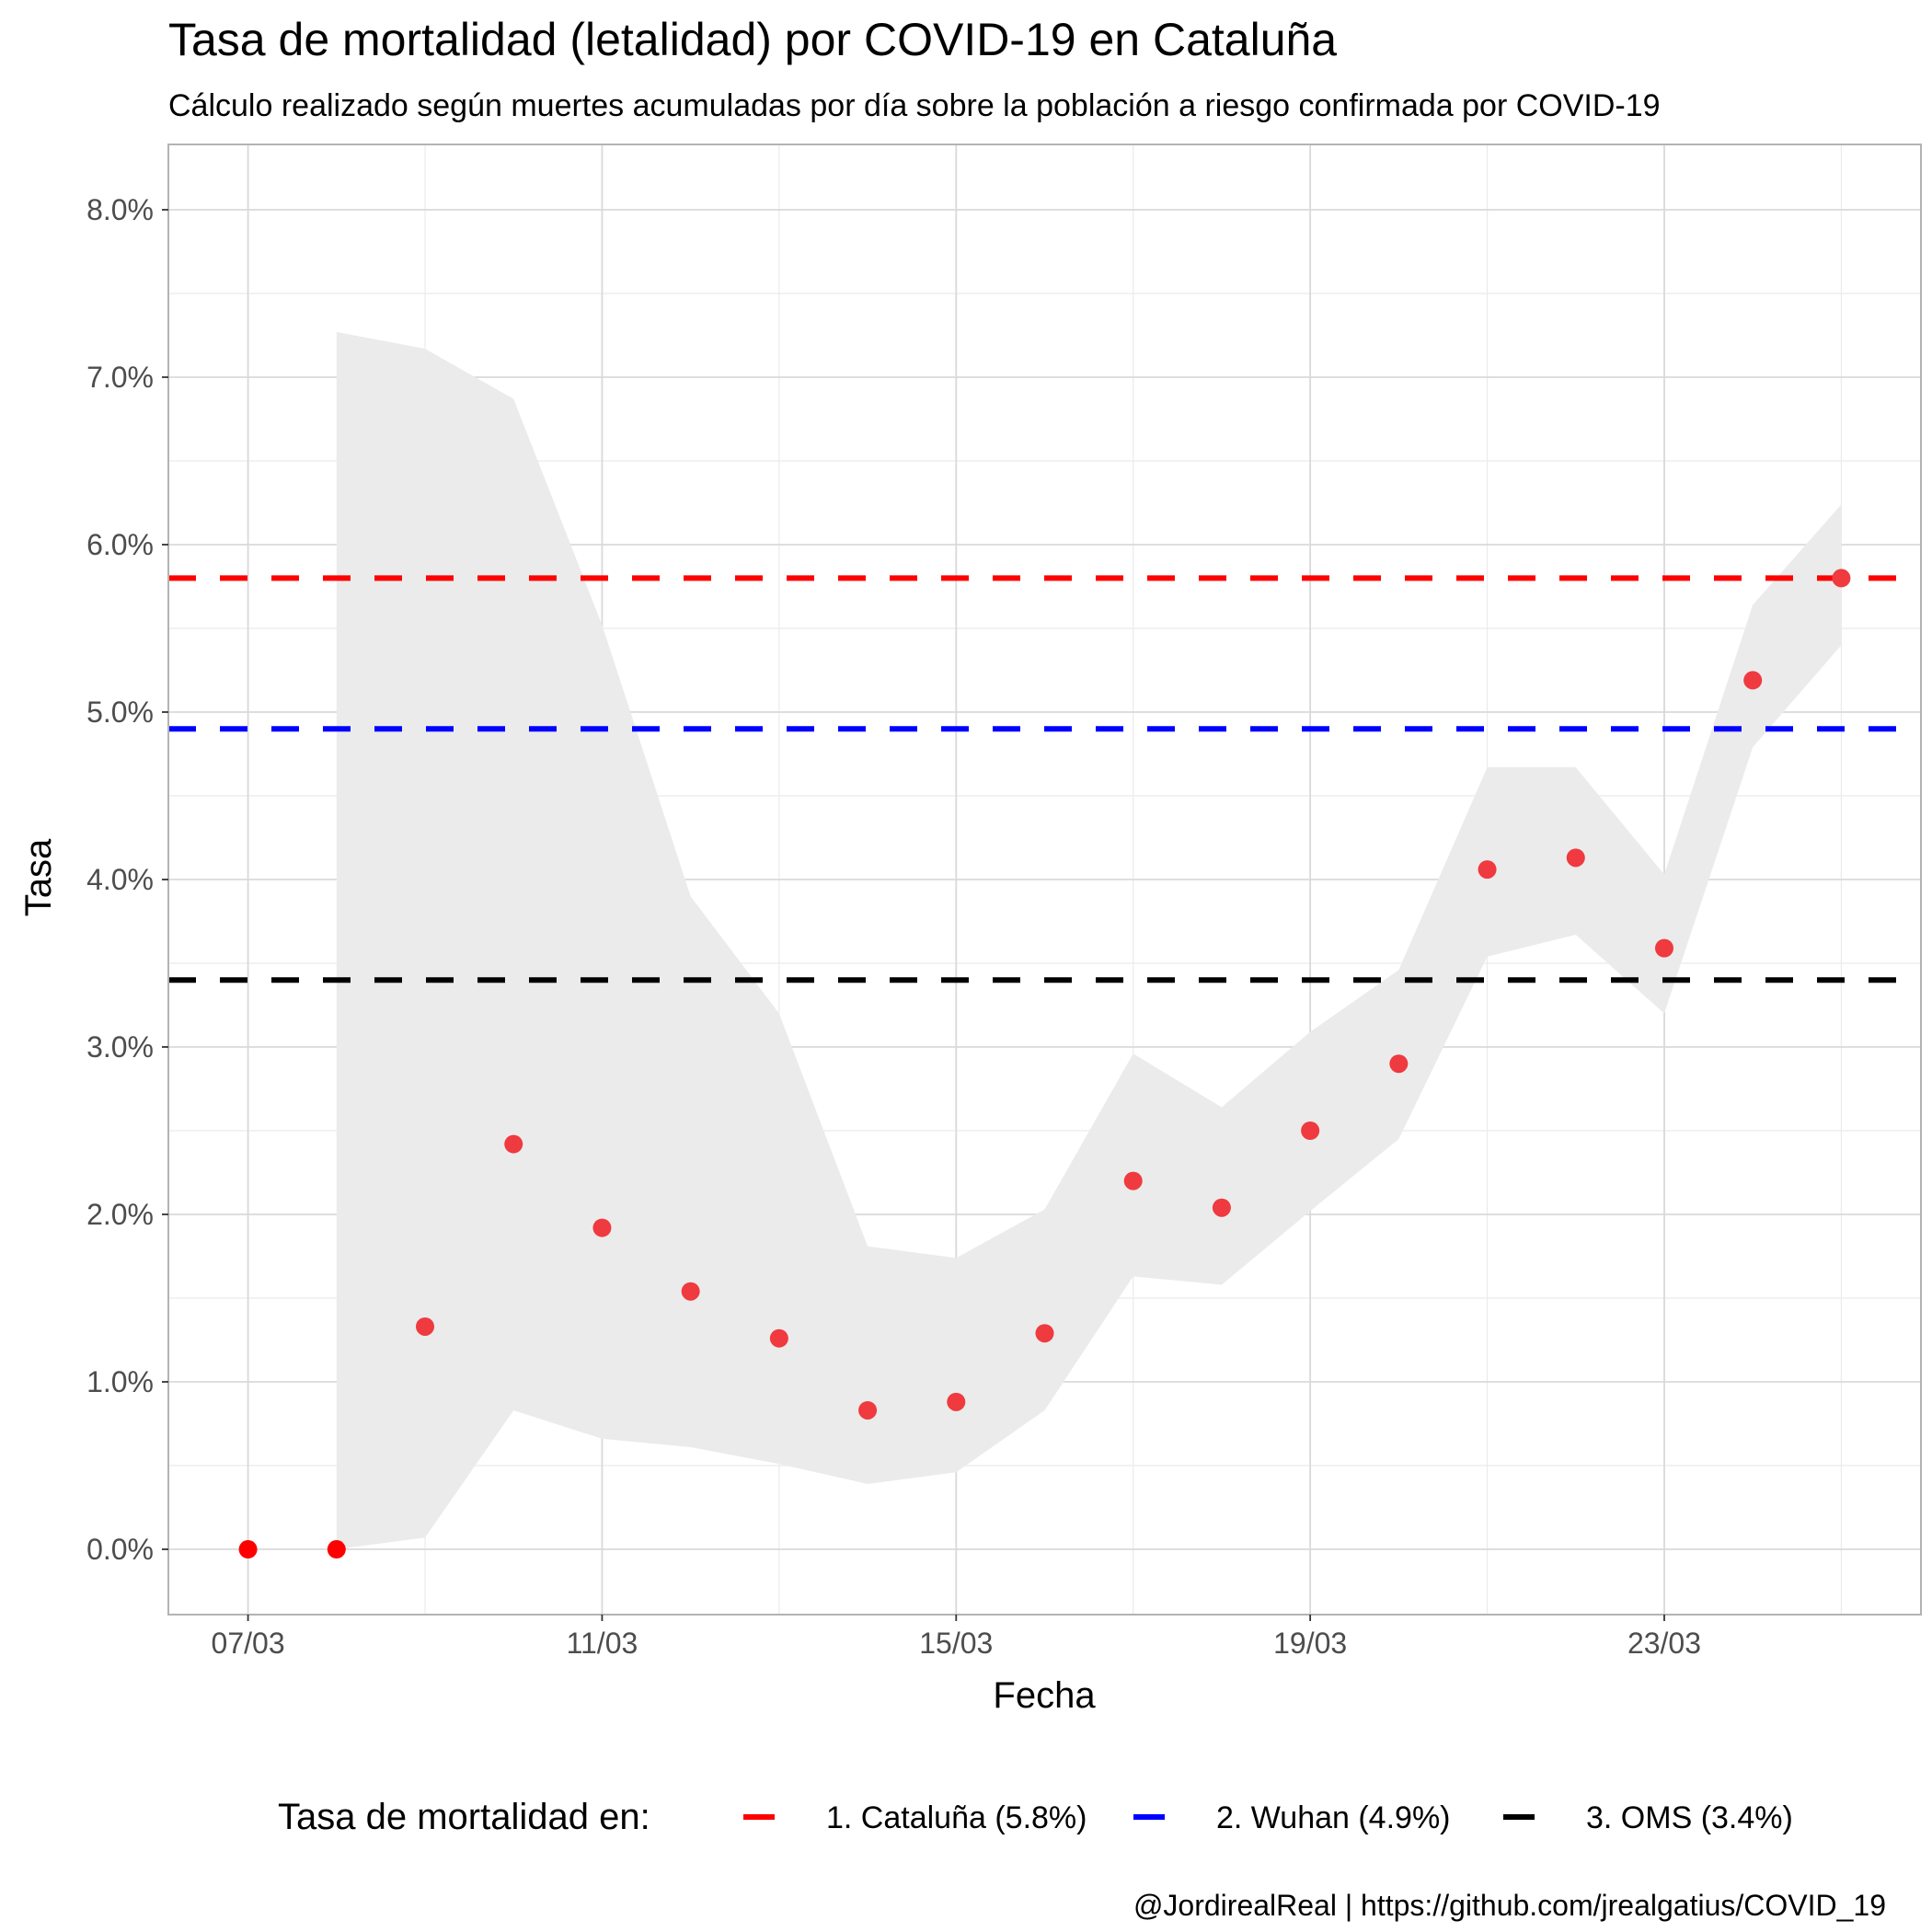  I want to click on y-tick-label: 4.0%, so click(120, 879).